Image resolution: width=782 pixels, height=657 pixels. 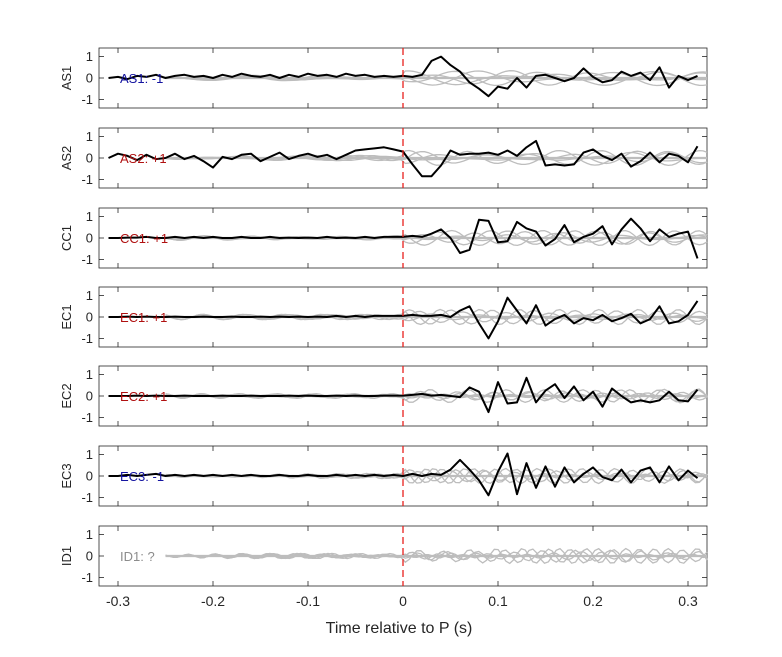 I want to click on x-tick-labels: -0.3 -0.2 -0.1 0 0.1 0.2 0.3, so click(x=402, y=601).